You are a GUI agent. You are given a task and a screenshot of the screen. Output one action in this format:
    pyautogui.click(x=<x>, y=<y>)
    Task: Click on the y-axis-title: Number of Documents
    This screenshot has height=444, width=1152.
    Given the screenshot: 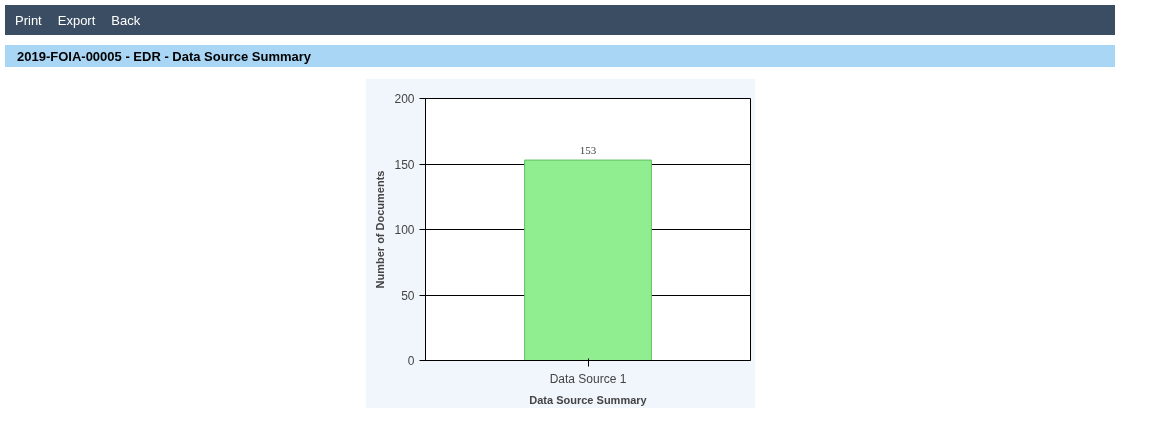 What is the action you would take?
    pyautogui.click(x=380, y=229)
    